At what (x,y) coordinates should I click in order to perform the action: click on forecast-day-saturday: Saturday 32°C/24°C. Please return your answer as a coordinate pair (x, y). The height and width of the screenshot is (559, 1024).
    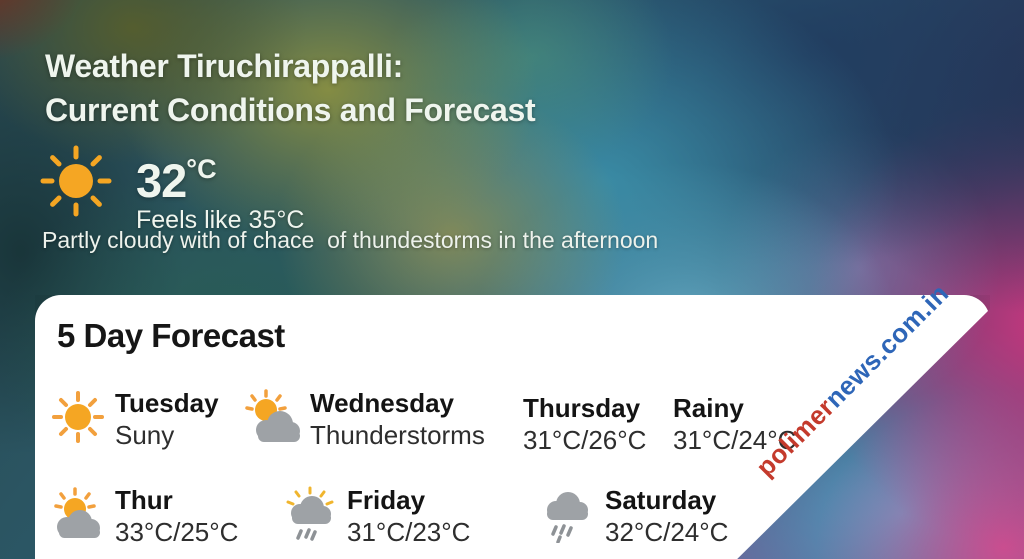
    Looking at the image, I should click on (633, 516).